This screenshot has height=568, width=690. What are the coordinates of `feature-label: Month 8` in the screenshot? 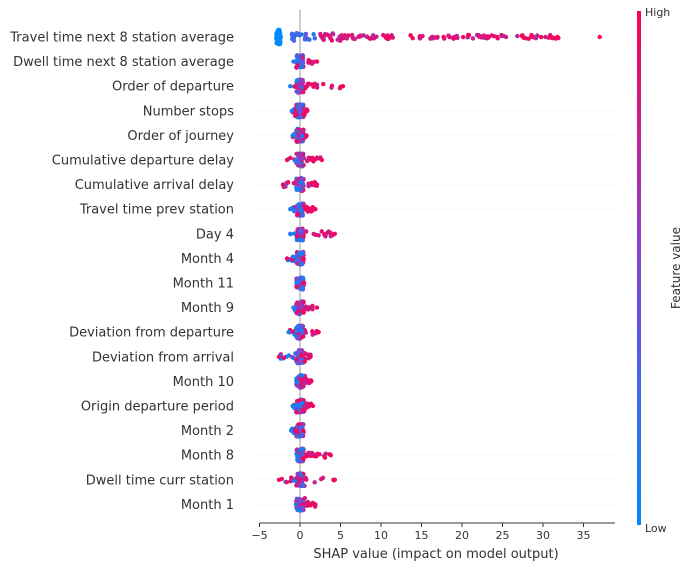 It's located at (207, 456).